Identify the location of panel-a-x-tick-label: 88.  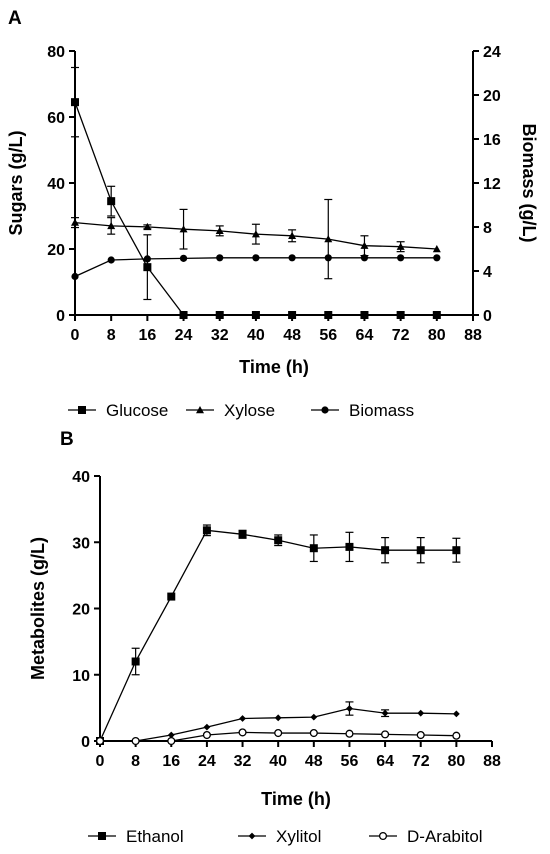
(473, 335).